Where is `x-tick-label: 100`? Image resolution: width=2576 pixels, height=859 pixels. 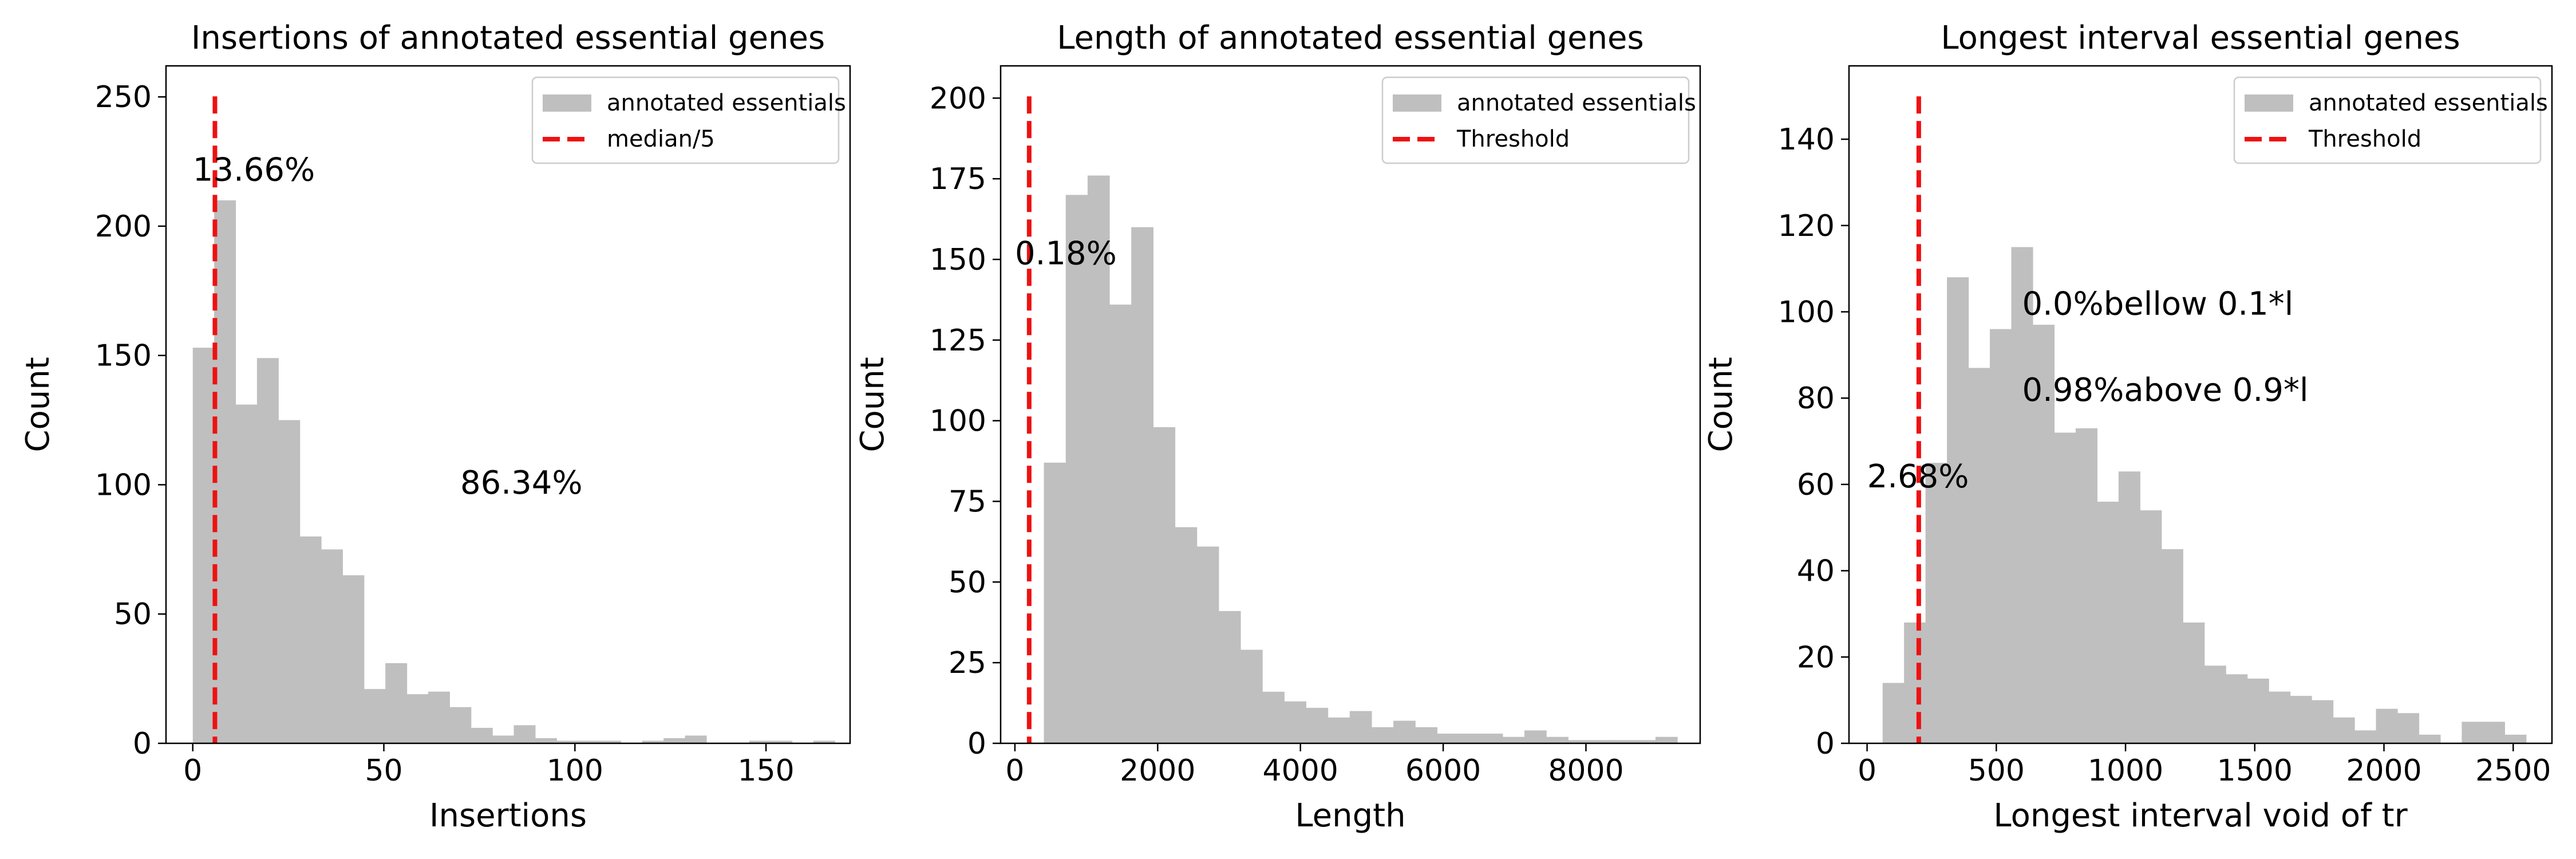
x-tick-label: 100 is located at coordinates (575, 771).